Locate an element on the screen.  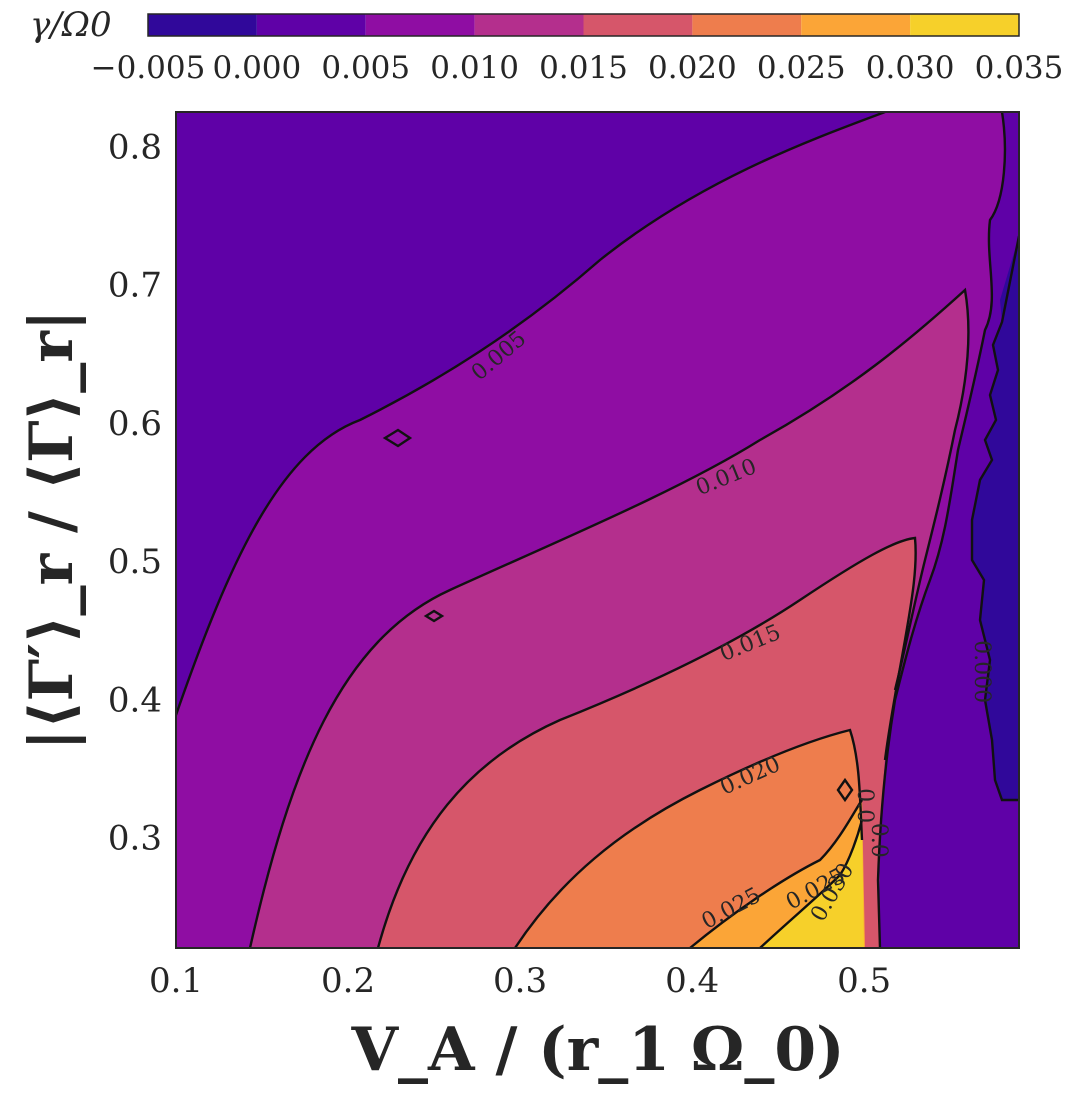
contour-line-negative is located at coordinates (994, 518).